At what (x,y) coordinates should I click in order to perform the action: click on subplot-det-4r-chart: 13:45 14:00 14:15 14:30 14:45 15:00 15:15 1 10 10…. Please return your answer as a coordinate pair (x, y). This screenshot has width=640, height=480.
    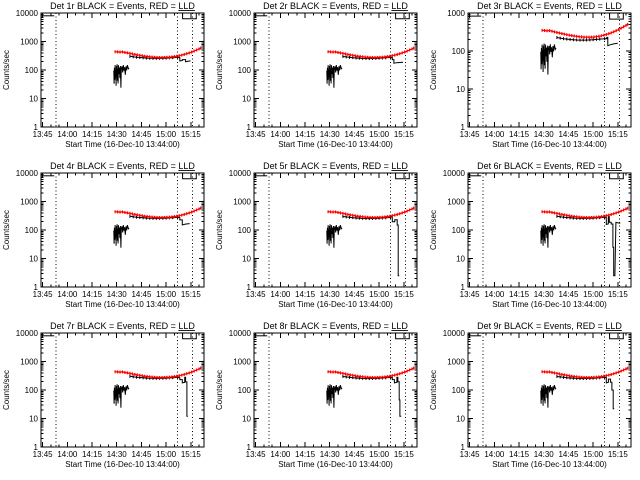
    Looking at the image, I should click on (103, 235).